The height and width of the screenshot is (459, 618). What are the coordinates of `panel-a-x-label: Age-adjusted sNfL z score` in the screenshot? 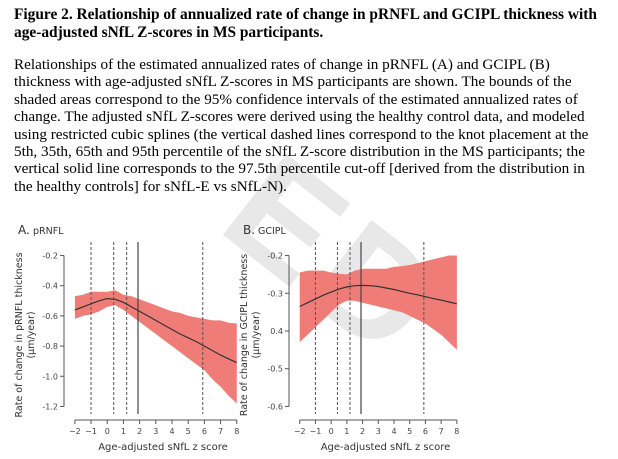 It's located at (163, 447).